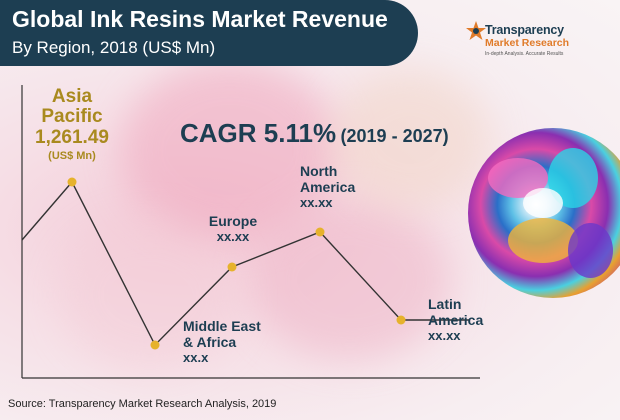 The image size is (620, 420). I want to click on label-middle-east-africa: Middle East & Africa xx.x, so click(225, 341).